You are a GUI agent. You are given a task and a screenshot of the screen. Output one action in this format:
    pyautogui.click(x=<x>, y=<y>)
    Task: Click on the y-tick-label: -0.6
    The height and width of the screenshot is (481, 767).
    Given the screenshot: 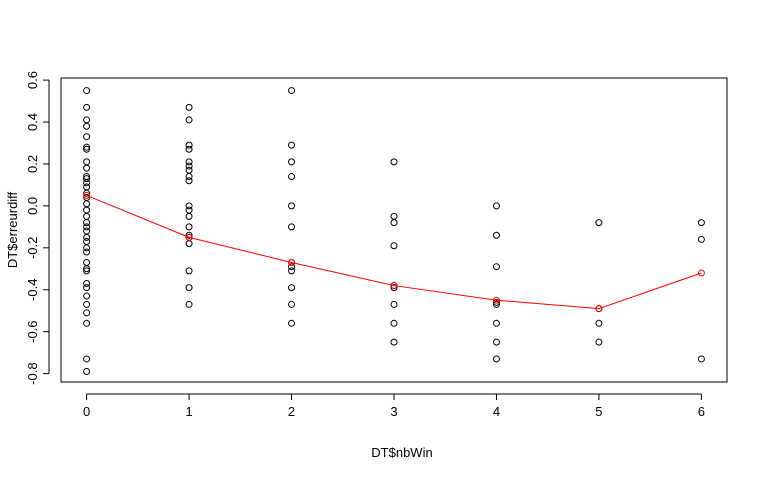 What is the action you would take?
    pyautogui.click(x=32, y=331)
    